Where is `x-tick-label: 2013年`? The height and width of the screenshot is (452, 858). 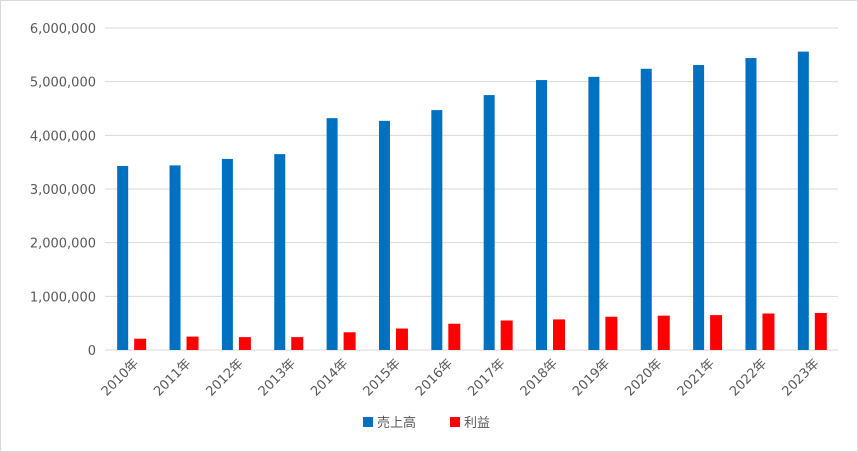
x-tick-label: 2013年 is located at coordinates (277, 377).